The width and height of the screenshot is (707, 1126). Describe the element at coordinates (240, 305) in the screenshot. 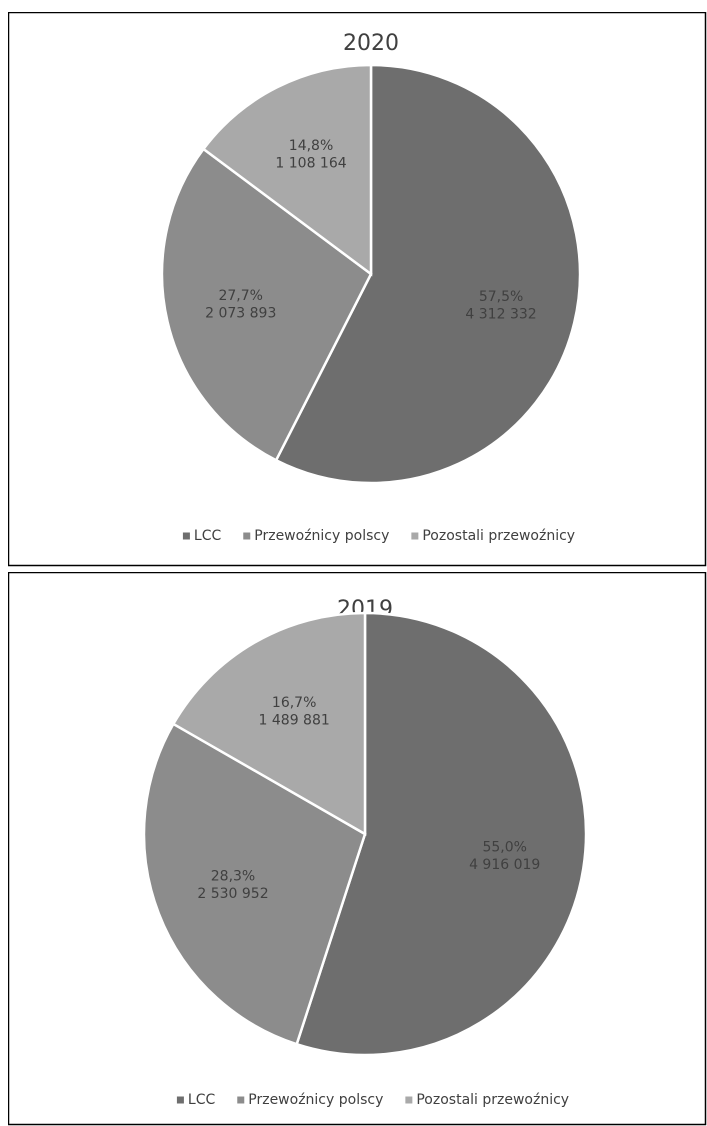

I see `data-label: 27,7% 2 073 893` at that location.